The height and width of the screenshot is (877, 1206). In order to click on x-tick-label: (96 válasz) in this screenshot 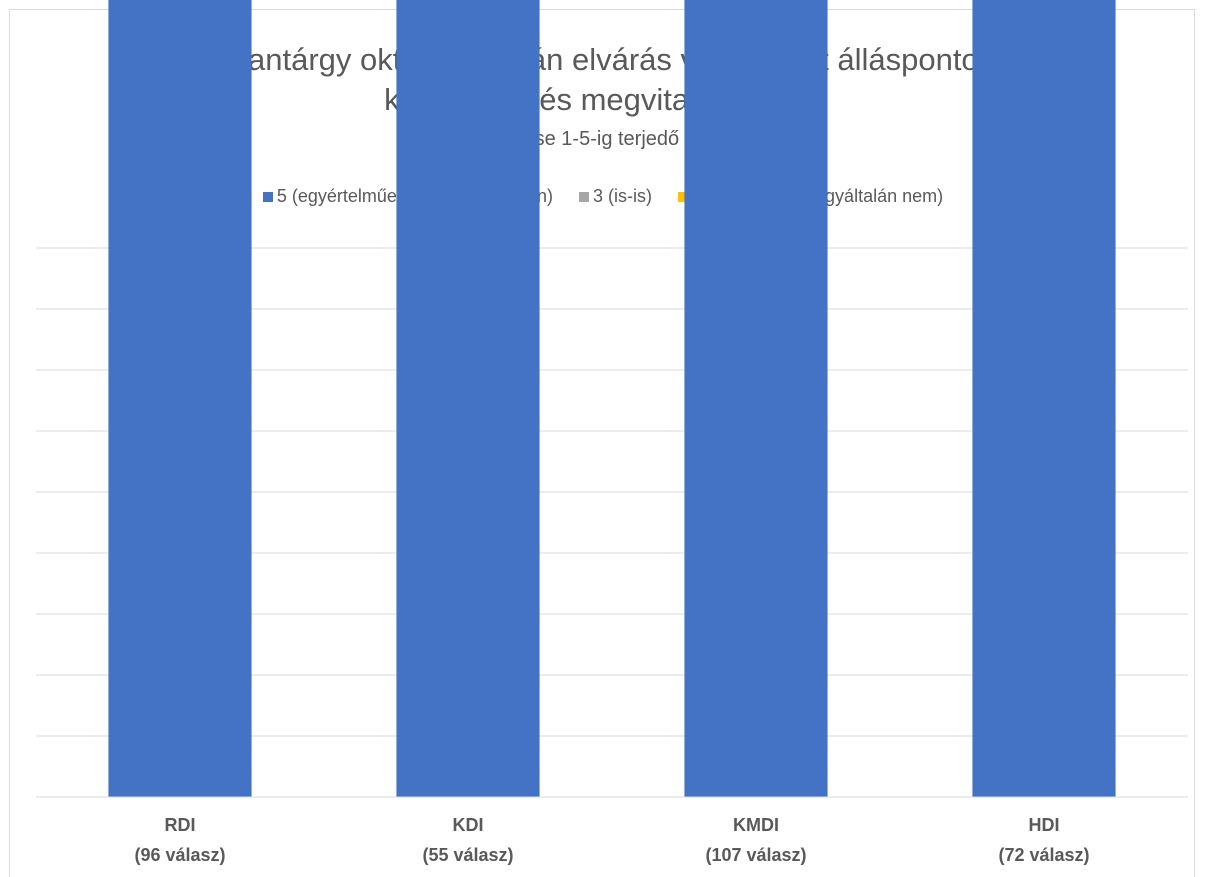, I will do `click(179, 855)`.